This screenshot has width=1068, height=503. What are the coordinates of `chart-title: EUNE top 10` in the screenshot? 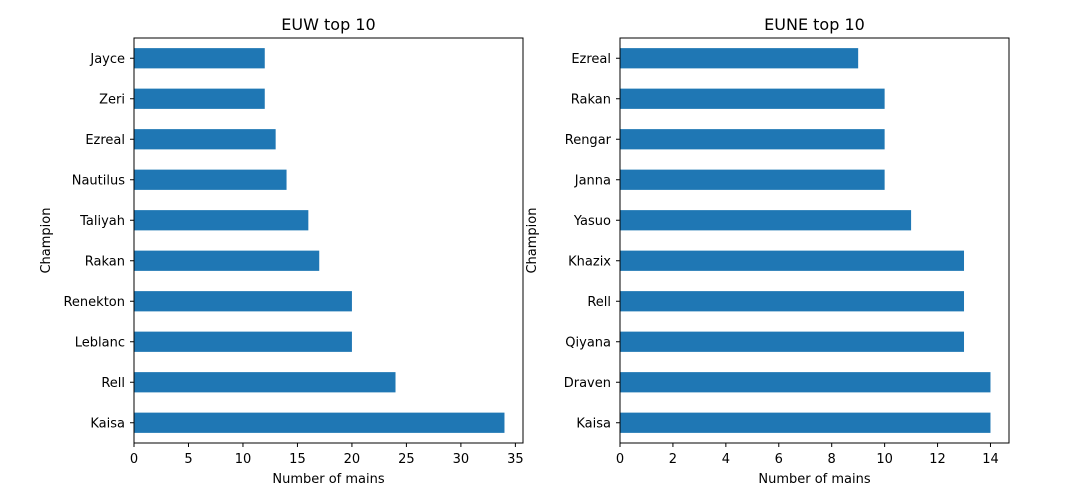 It's located at (814, 24).